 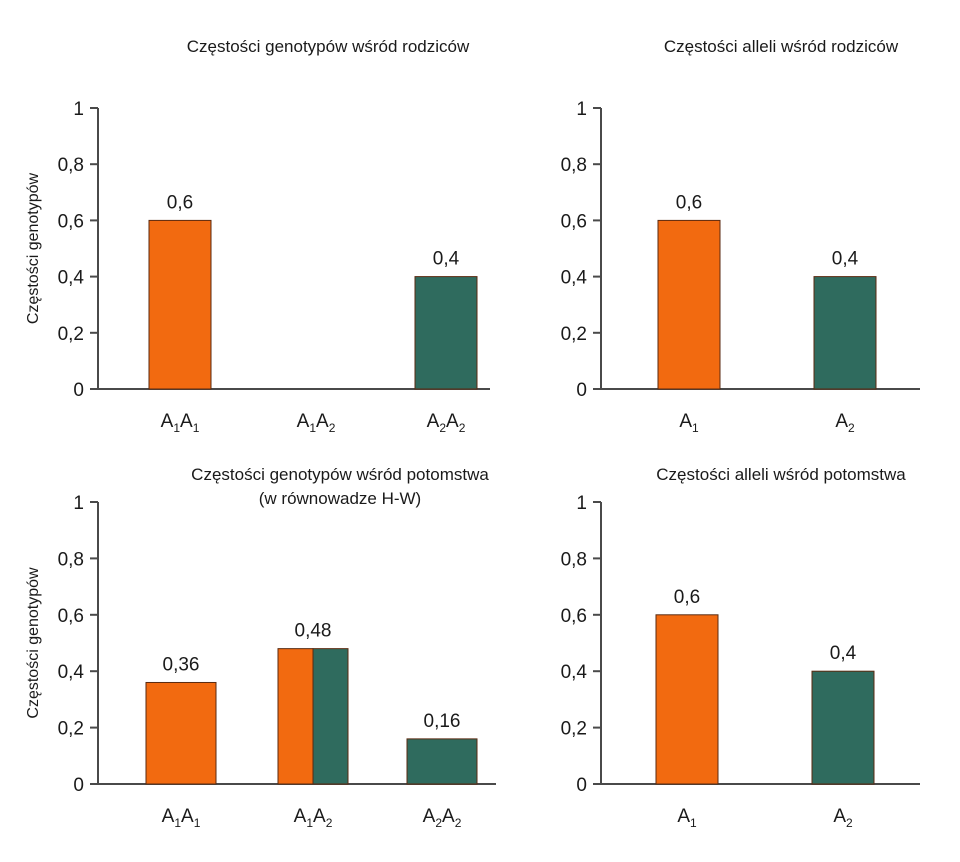 What do you see at coordinates (781, 46) in the screenshot?
I see `chart-title: Częstości alleli wśród rodziców` at bounding box center [781, 46].